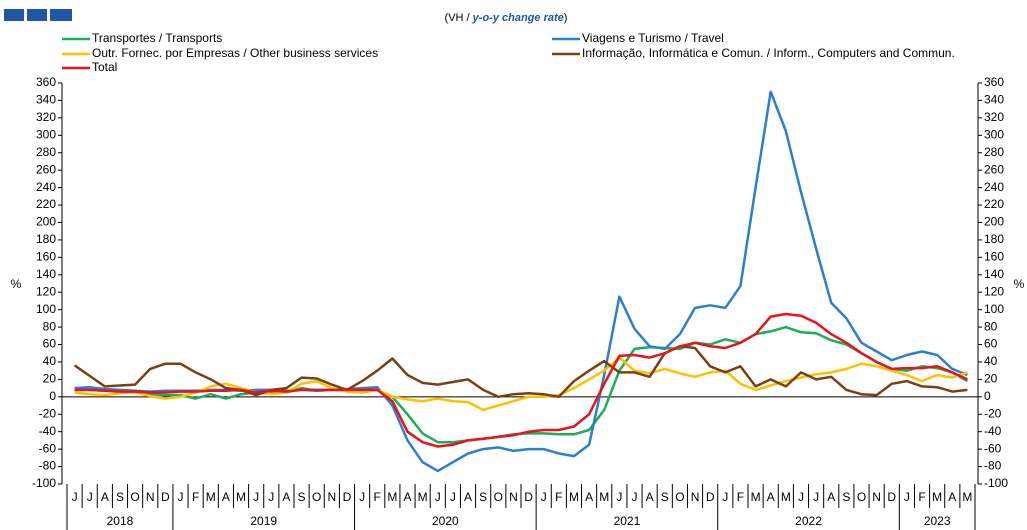  I want to click on y2-tick-label: 80, so click(991, 326).